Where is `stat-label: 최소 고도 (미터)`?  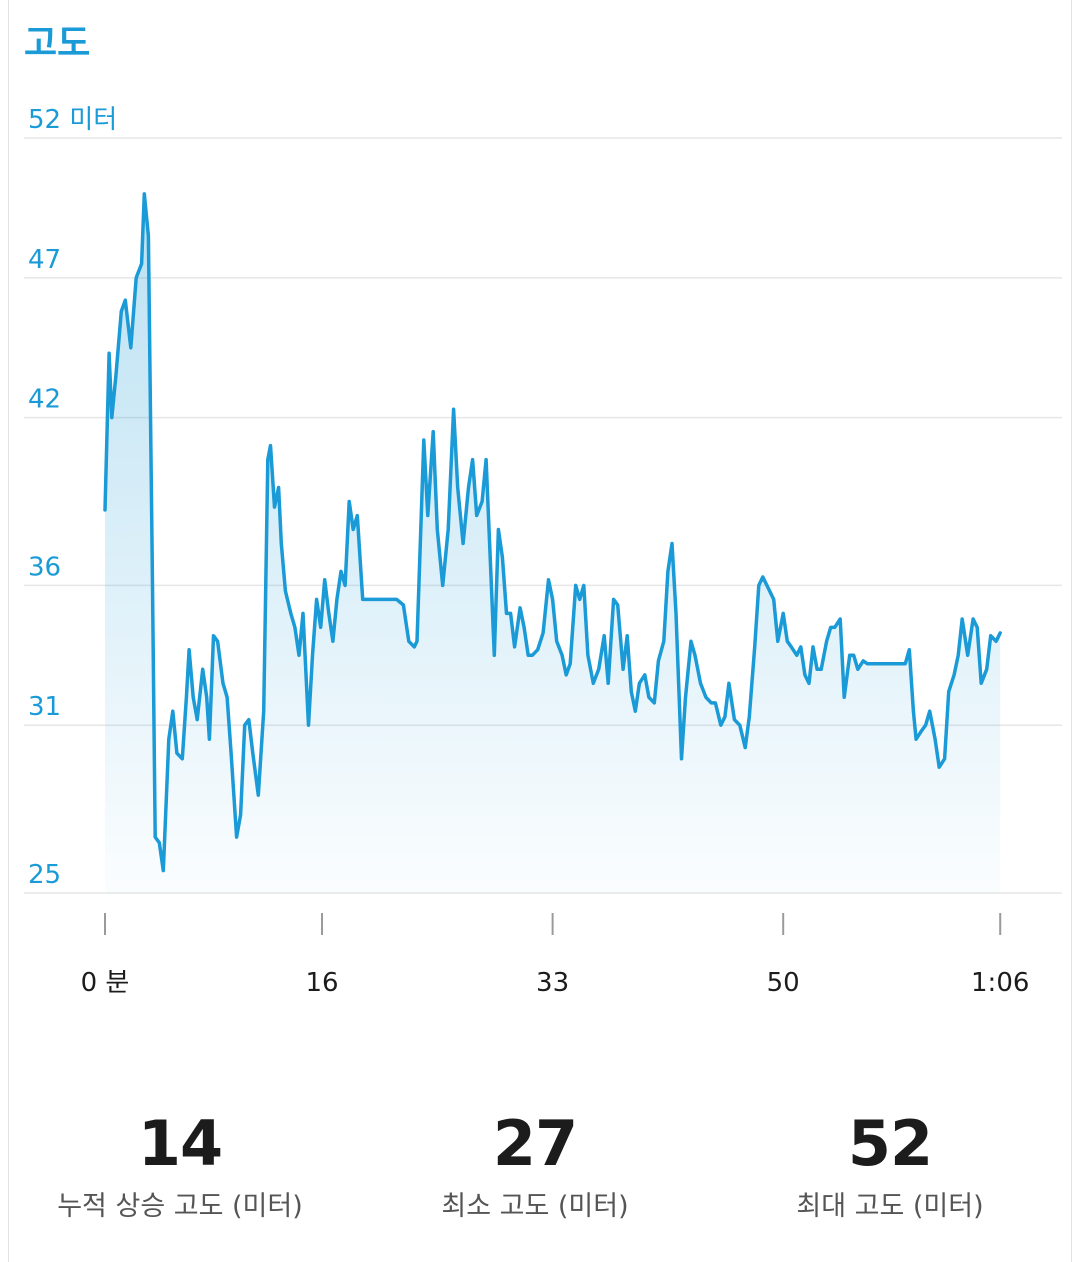 stat-label: 최소 고도 (미터) is located at coordinates (535, 1206).